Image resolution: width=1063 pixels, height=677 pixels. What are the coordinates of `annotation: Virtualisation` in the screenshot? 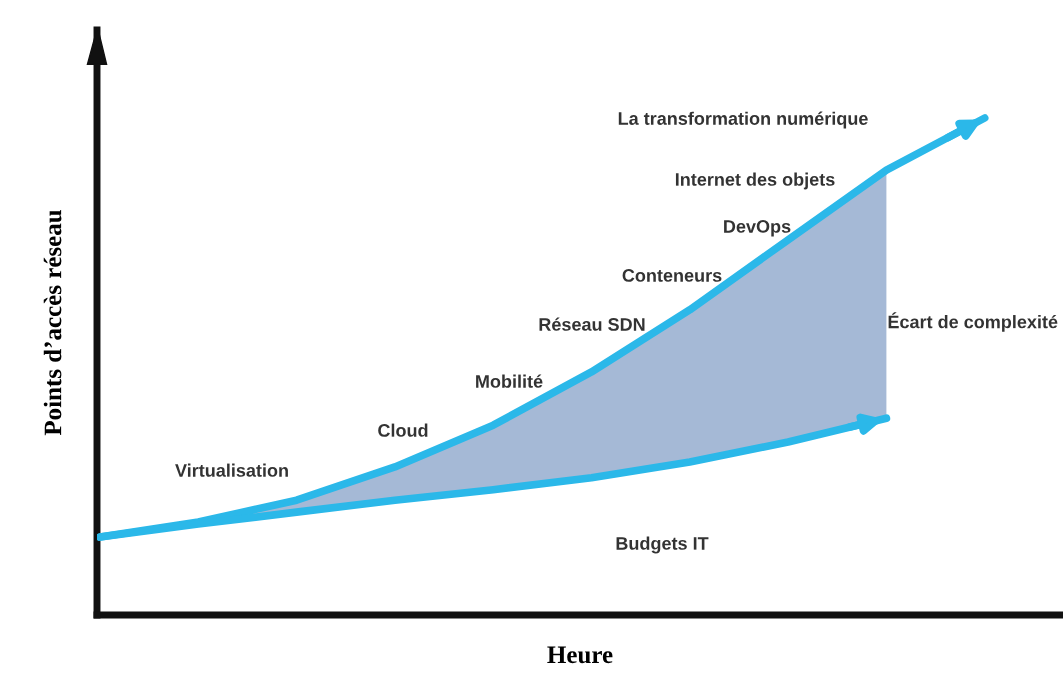 It's located at (231, 470).